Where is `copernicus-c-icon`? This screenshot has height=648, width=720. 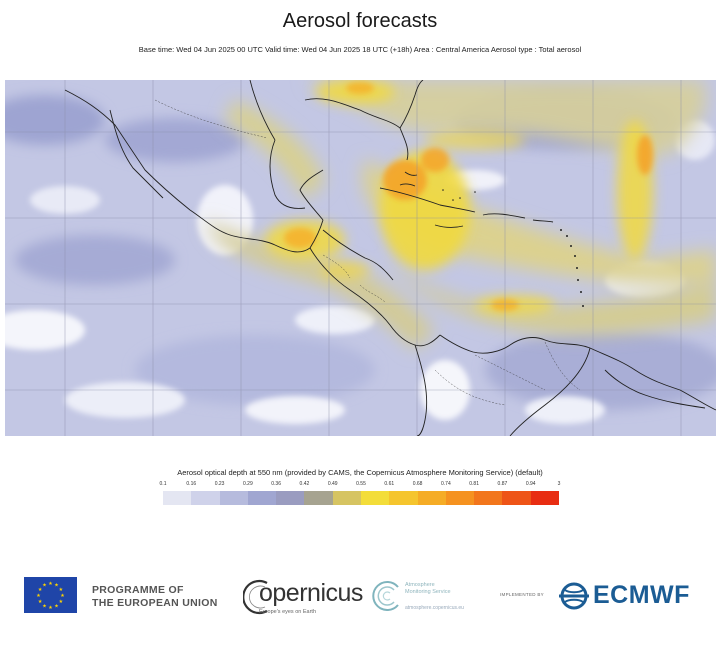 copernicus-c-icon is located at coordinates (255, 597).